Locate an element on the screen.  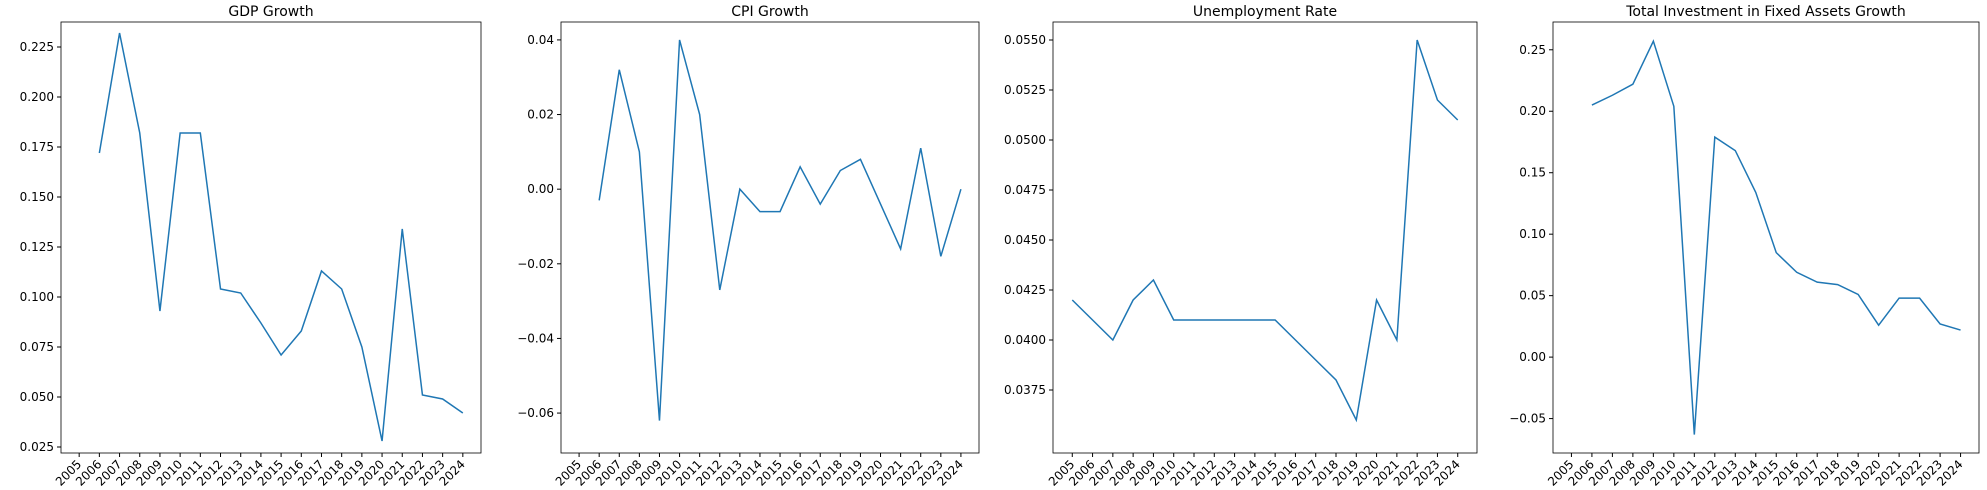
chart-title: Total Investment in Fixed Assets Growth is located at coordinates (1765, 12).